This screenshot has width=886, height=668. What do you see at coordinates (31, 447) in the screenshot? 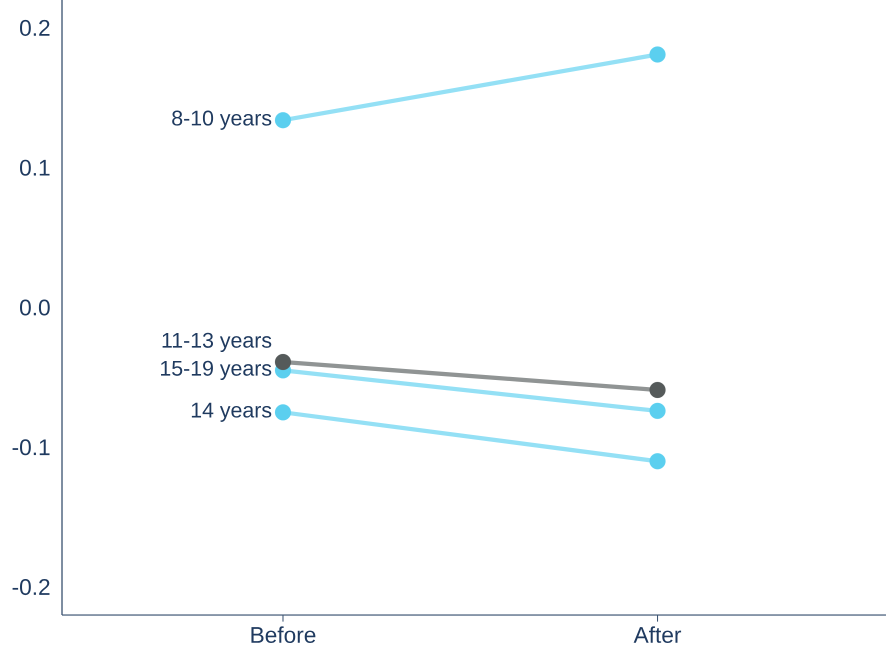
I see `y-tick-label: -0.1` at bounding box center [31, 447].